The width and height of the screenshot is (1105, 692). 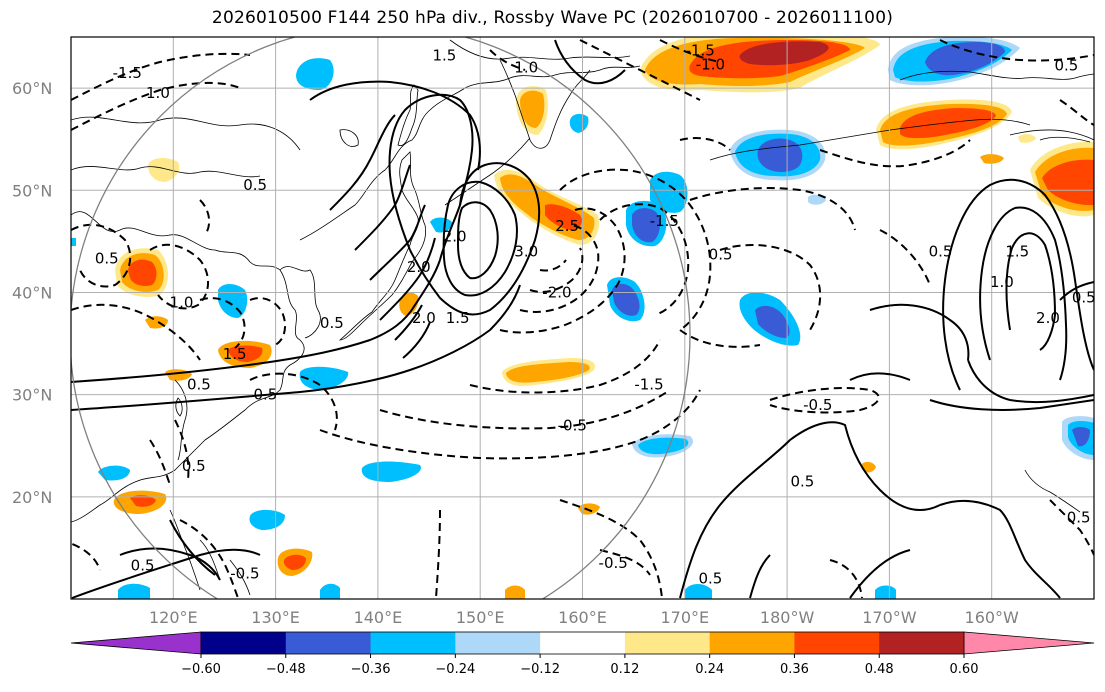 What do you see at coordinates (870, 139) in the screenshot?
I see `aleutian-islands` at bounding box center [870, 139].